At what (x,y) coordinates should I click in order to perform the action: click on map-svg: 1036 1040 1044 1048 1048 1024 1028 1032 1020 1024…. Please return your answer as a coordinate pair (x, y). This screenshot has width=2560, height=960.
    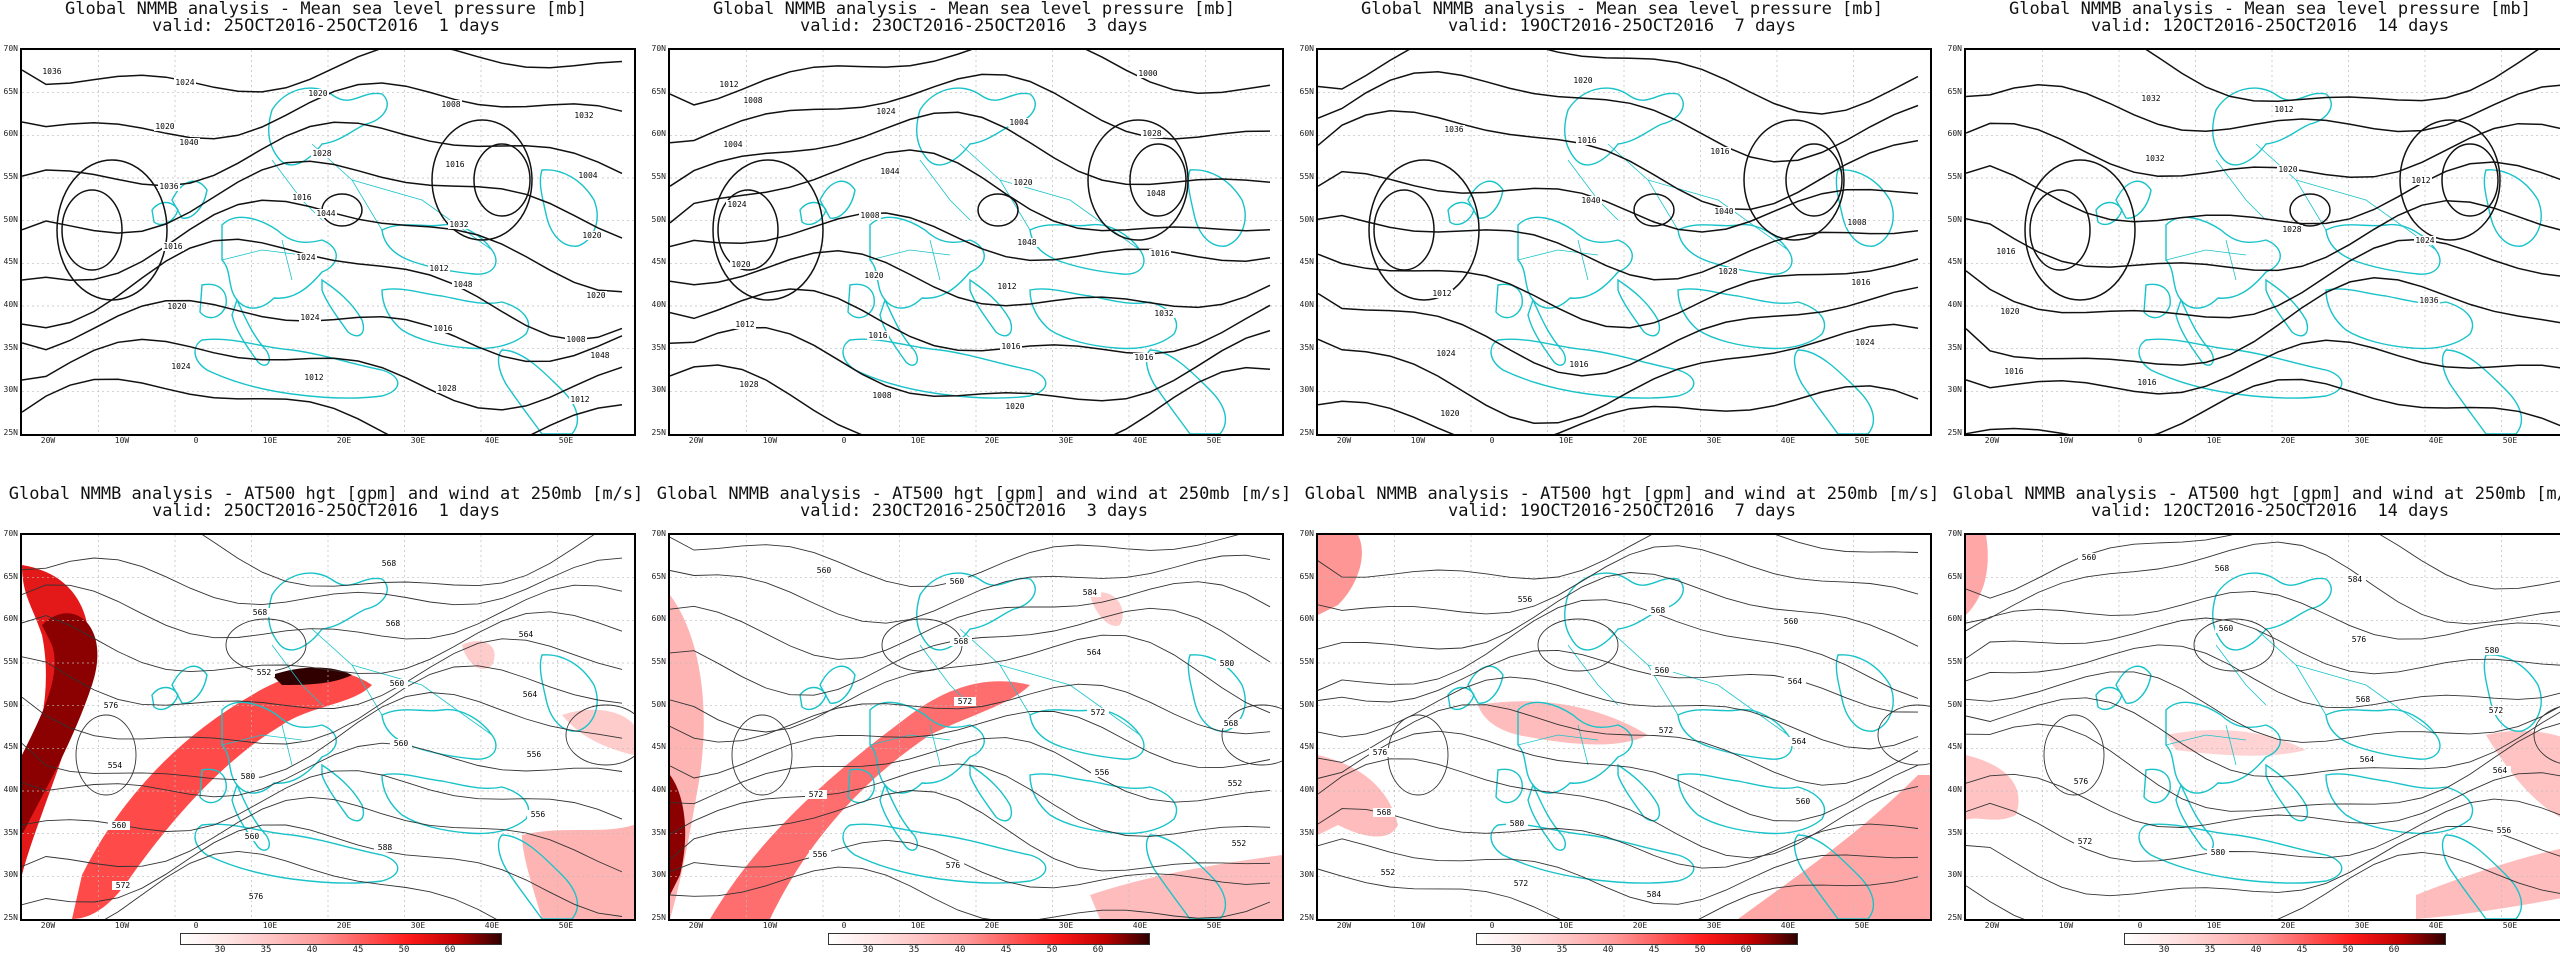
    Looking at the image, I should click on (328, 242).